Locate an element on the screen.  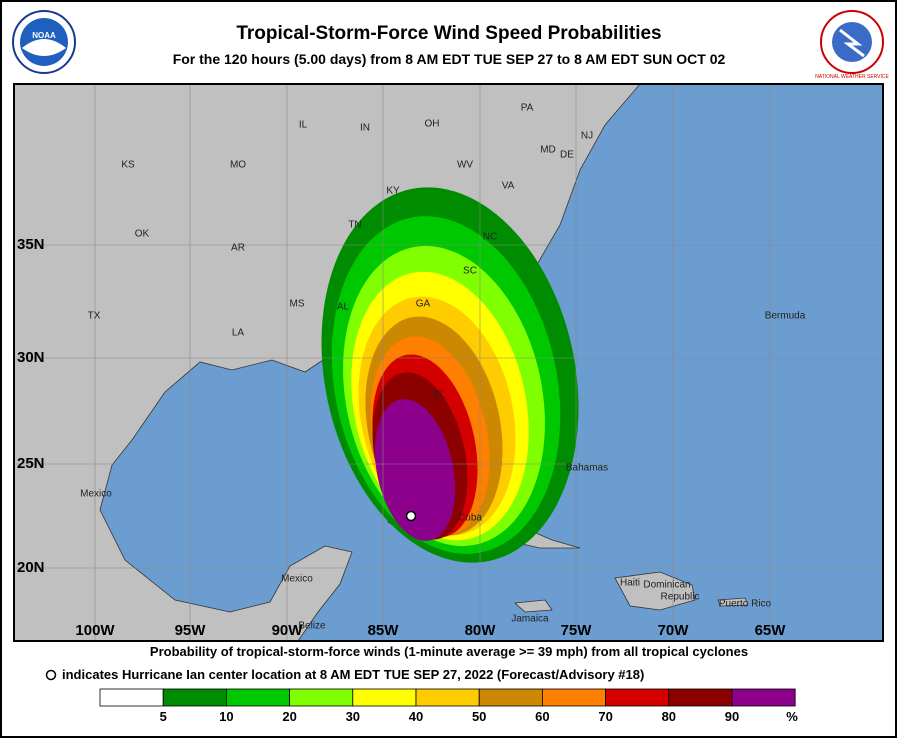
longitude-label: 85W is located at coordinates (384, 630).